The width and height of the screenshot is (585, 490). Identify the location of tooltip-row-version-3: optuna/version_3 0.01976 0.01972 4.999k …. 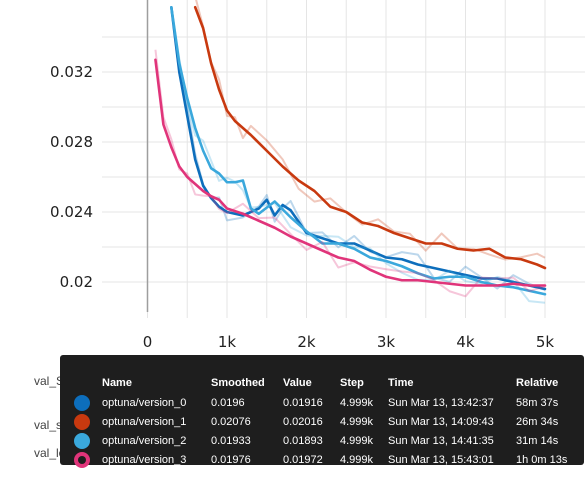
(322, 460).